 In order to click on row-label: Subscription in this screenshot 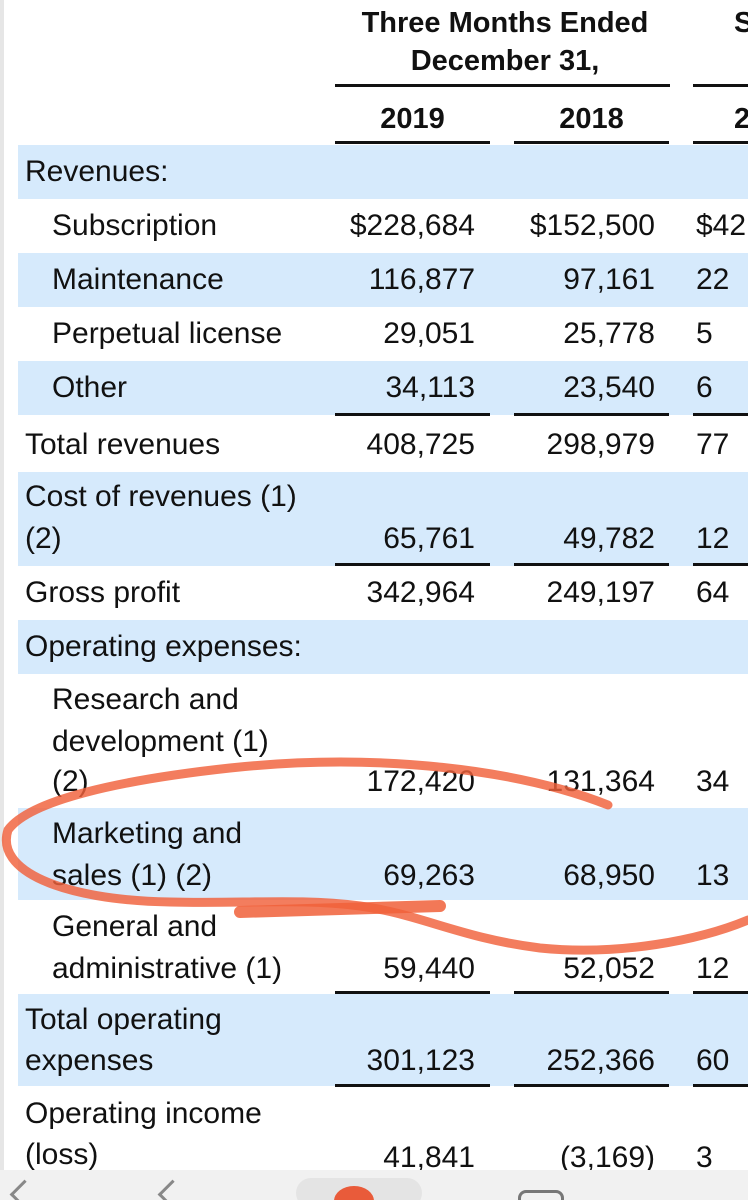, I will do `click(135, 225)`.